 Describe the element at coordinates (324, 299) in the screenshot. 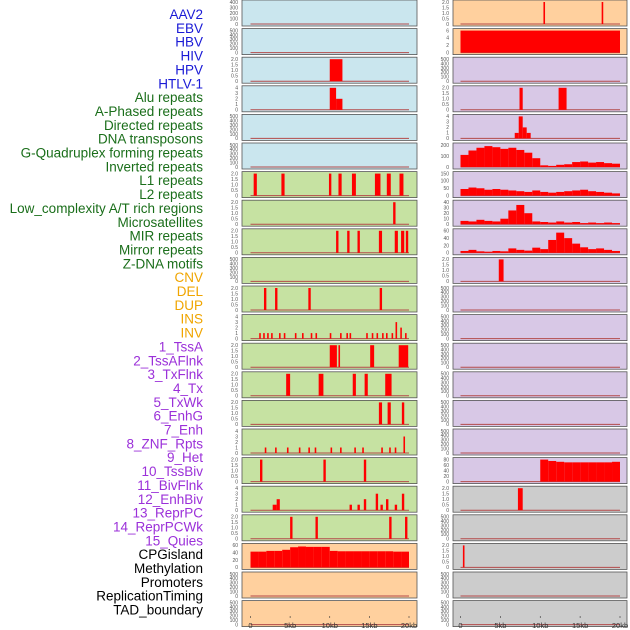

I see `left-panel: 2.01.51.00.50` at that location.